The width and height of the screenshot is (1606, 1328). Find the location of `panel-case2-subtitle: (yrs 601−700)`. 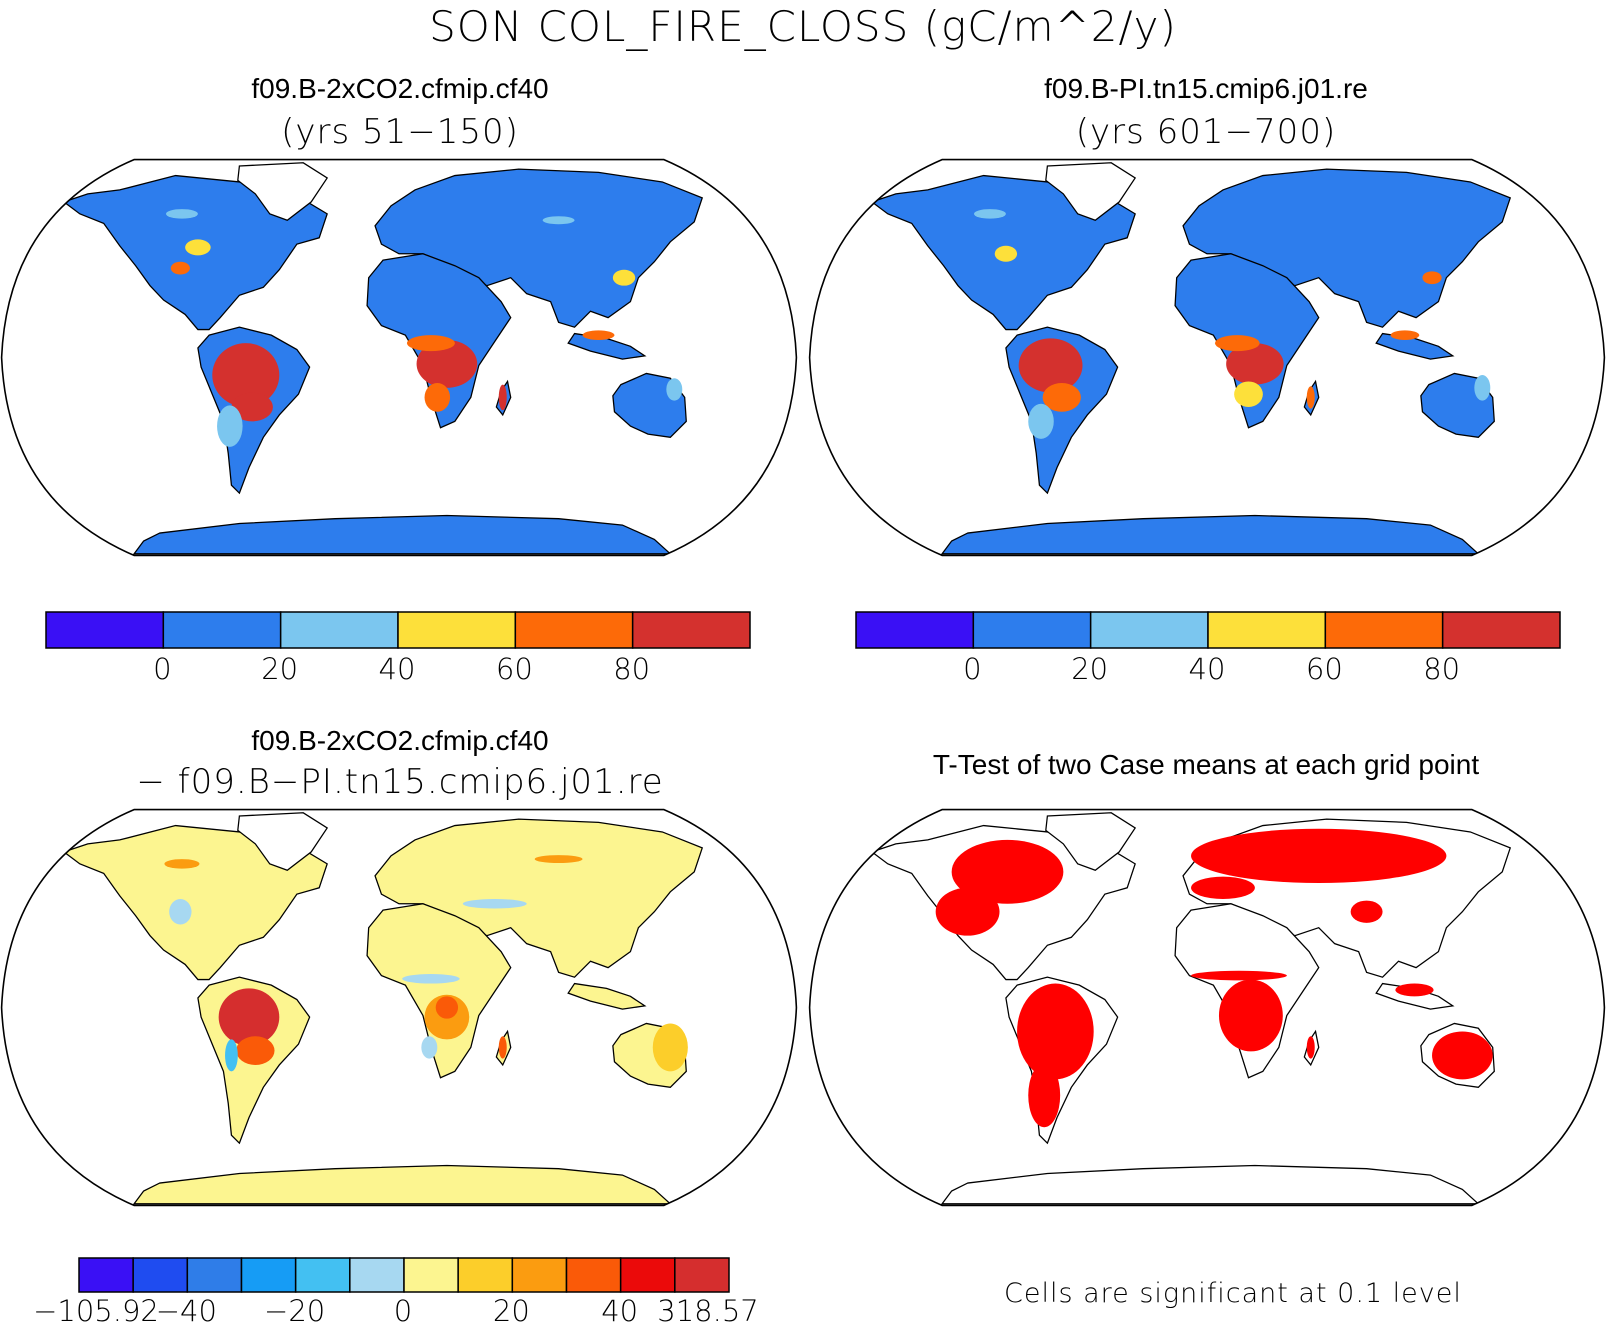

panel-case2-subtitle: (yrs 601−700) is located at coordinates (1206, 132).